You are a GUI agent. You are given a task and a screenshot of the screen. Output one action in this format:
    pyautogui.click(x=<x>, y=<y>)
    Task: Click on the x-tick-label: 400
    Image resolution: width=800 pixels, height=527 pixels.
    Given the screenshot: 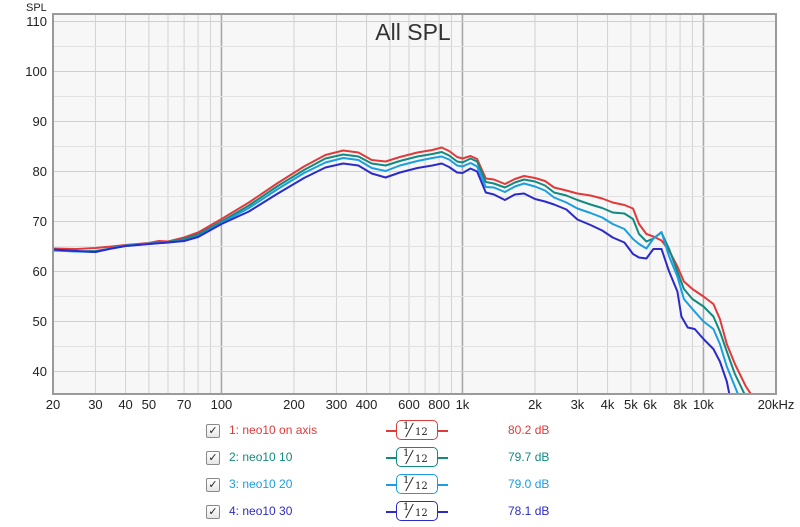 What is the action you would take?
    pyautogui.click(x=367, y=404)
    